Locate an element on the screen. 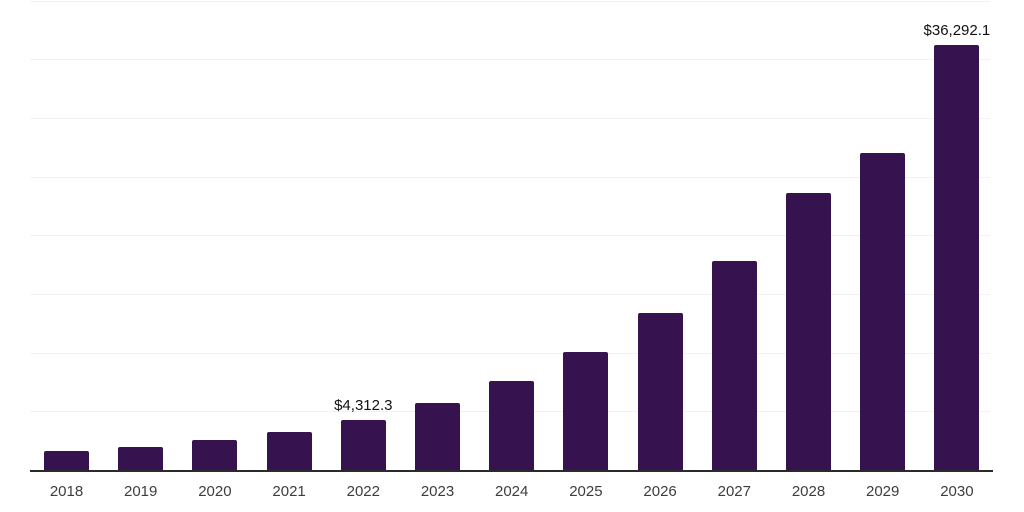 The image size is (1024, 512). x-tick-label: 2019 is located at coordinates (141, 491).